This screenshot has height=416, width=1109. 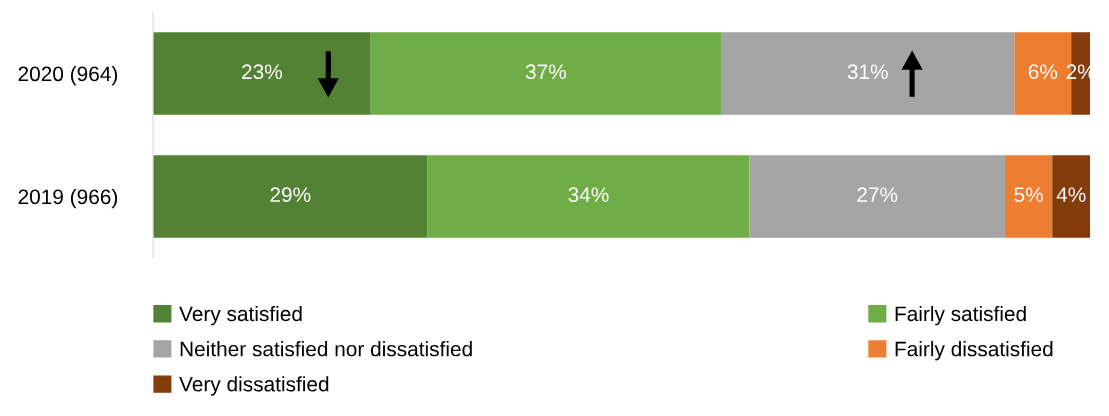 I want to click on legend-label: Fairly satisfied, so click(x=960, y=315).